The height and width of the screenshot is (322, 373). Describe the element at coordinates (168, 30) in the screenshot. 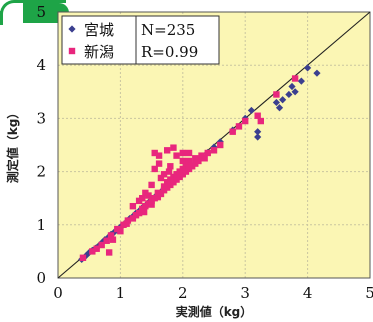

I see `stat-n: N=235` at that location.